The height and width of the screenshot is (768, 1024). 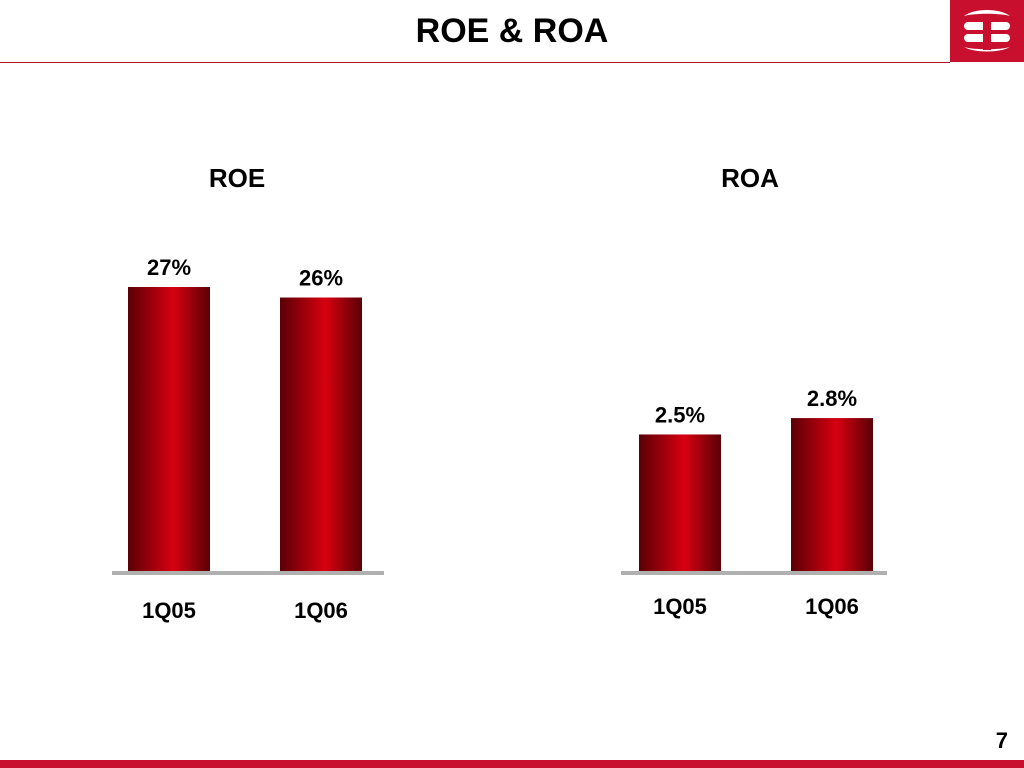 What do you see at coordinates (832, 494) in the screenshot?
I see `roa-bar-1q06` at bounding box center [832, 494].